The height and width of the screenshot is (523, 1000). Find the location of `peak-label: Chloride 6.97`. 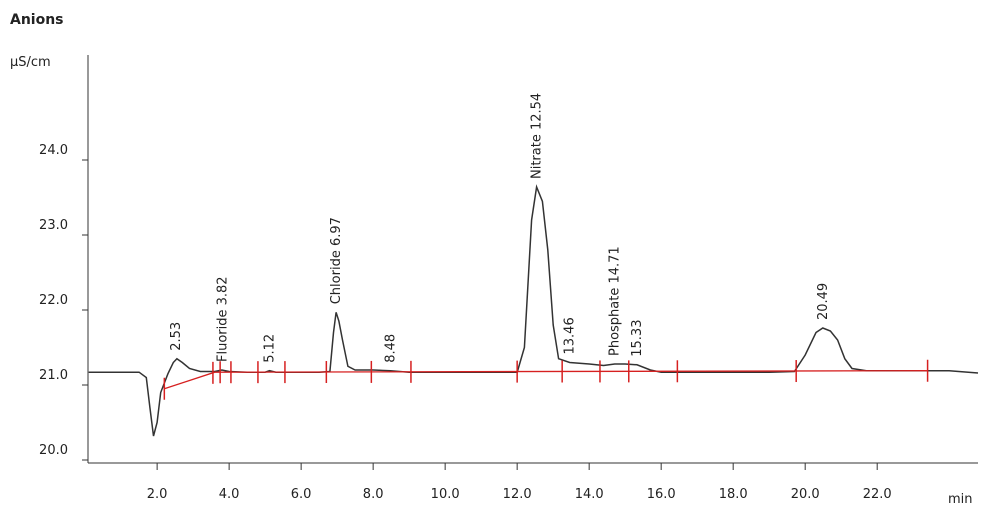

peak-label: Chloride 6.97 is located at coordinates (336, 260).